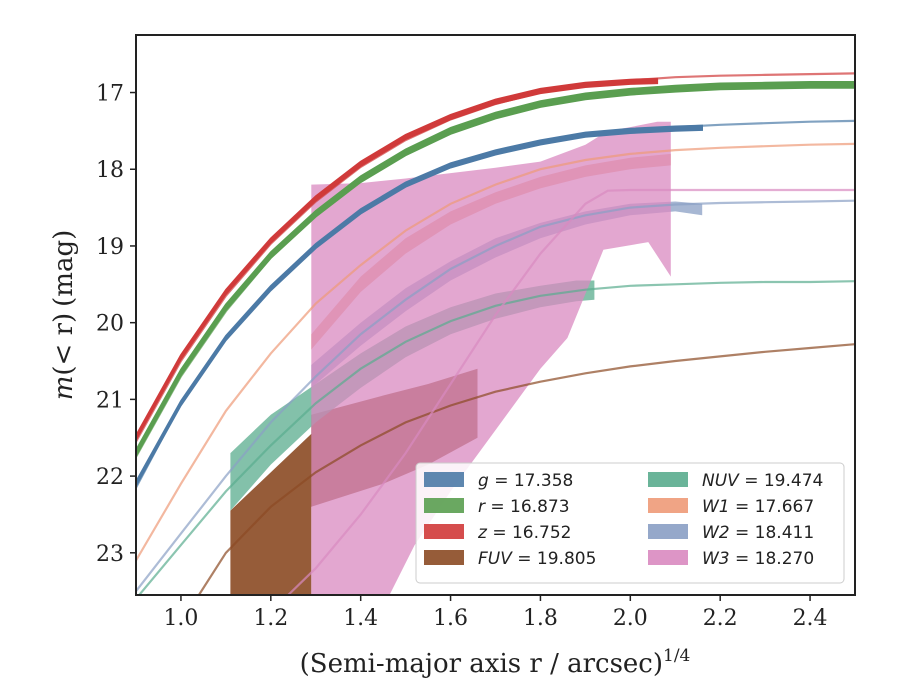  Describe the element at coordinates (772, 559) in the screenshot. I see `legend-band-value: = 18.270` at that location.